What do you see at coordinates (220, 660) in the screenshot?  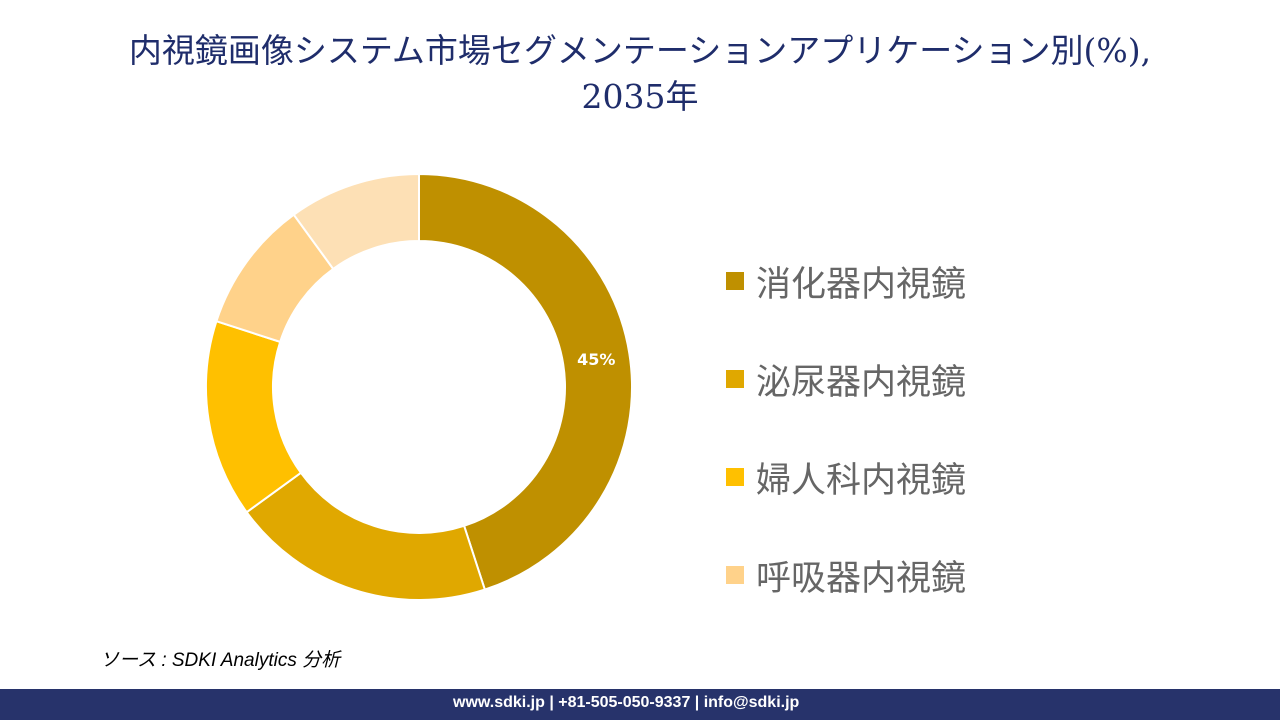 I see `source-note: ソース : SDKI Analytics 分析` at bounding box center [220, 660].